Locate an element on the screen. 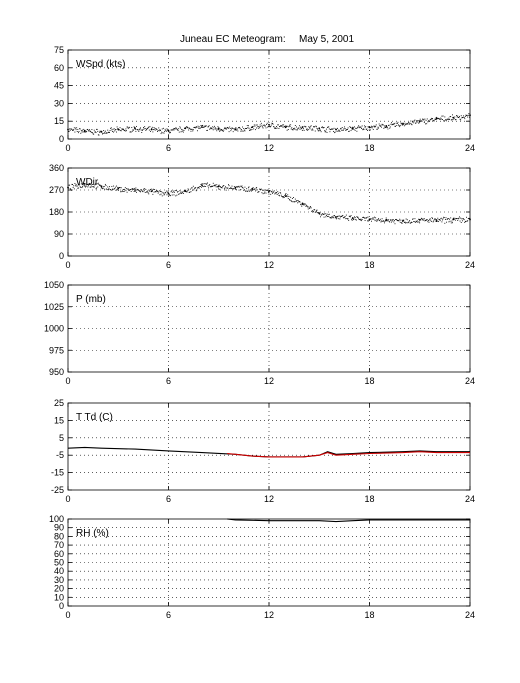 This screenshot has width=520, height=683. y-tick-label: 30 is located at coordinates (59, 580).